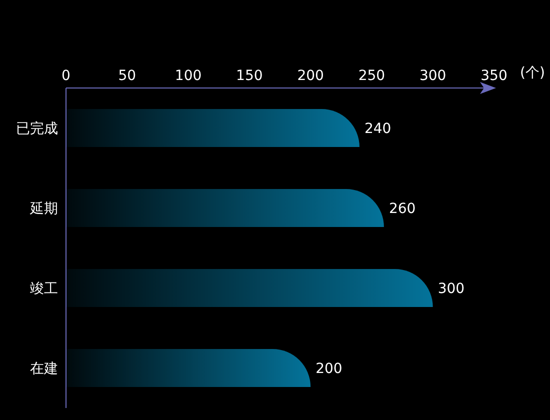  I want to click on y-tick-label: 延期, so click(43, 208).